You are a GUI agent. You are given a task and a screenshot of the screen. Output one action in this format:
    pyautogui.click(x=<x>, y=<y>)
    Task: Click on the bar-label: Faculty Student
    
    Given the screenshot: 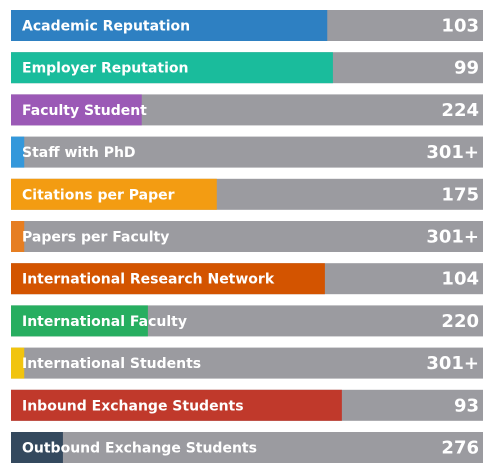 What is the action you would take?
    pyautogui.click(x=84, y=111)
    